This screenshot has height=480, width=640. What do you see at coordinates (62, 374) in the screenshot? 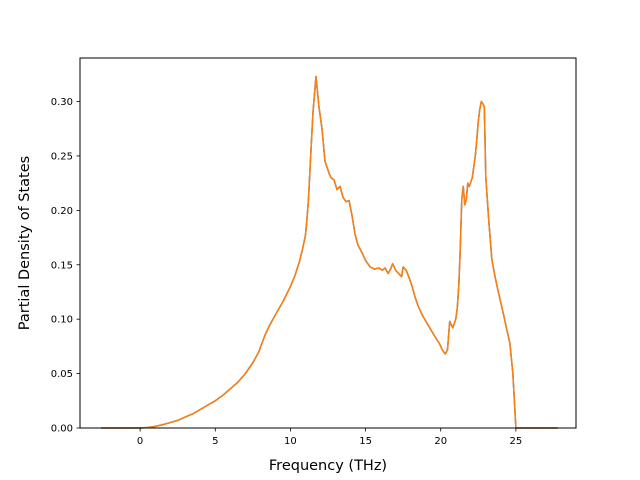
I see `y-tick-label: 0.05` at bounding box center [62, 374].